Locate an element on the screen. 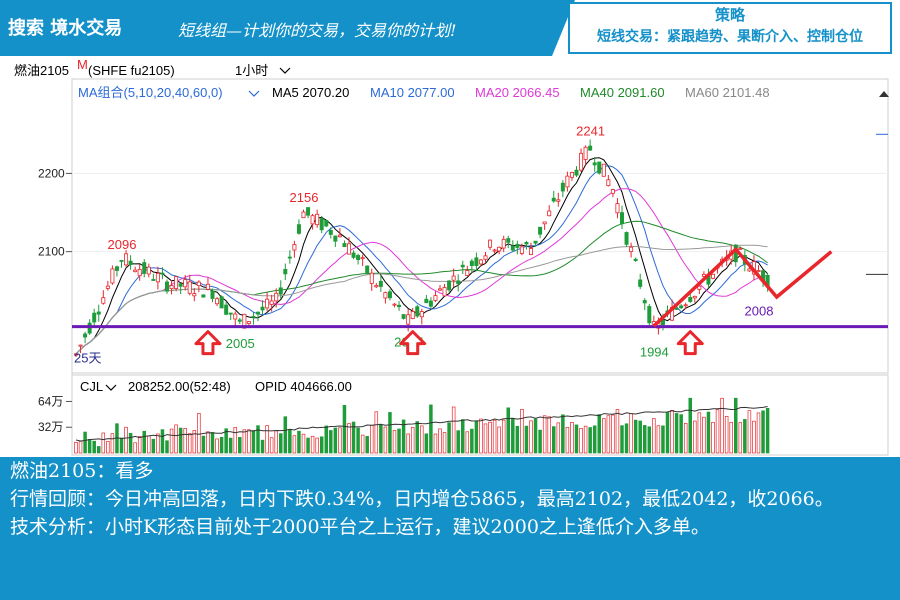 This screenshot has width=900, height=600. price-label: 2005 is located at coordinates (240, 343).